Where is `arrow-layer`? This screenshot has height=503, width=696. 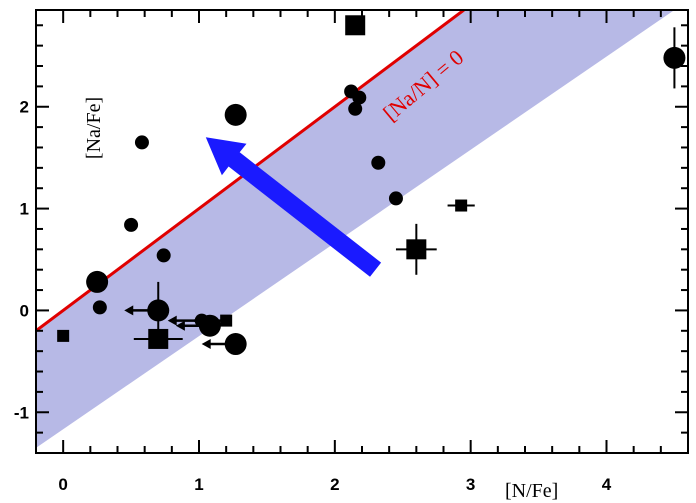
arrow-layer is located at coordinates (293, 207).